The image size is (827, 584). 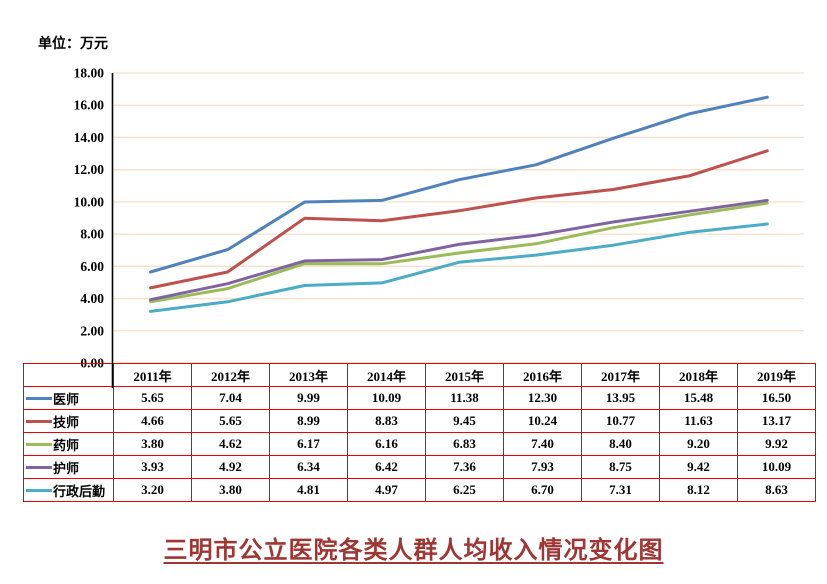 I want to click on legend-label: 技师, so click(x=66, y=422).